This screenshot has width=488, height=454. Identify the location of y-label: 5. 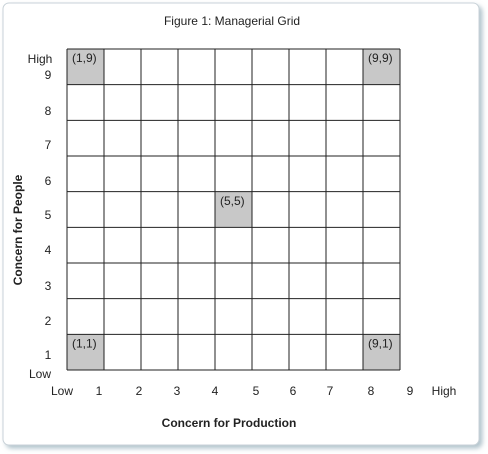
(48, 215).